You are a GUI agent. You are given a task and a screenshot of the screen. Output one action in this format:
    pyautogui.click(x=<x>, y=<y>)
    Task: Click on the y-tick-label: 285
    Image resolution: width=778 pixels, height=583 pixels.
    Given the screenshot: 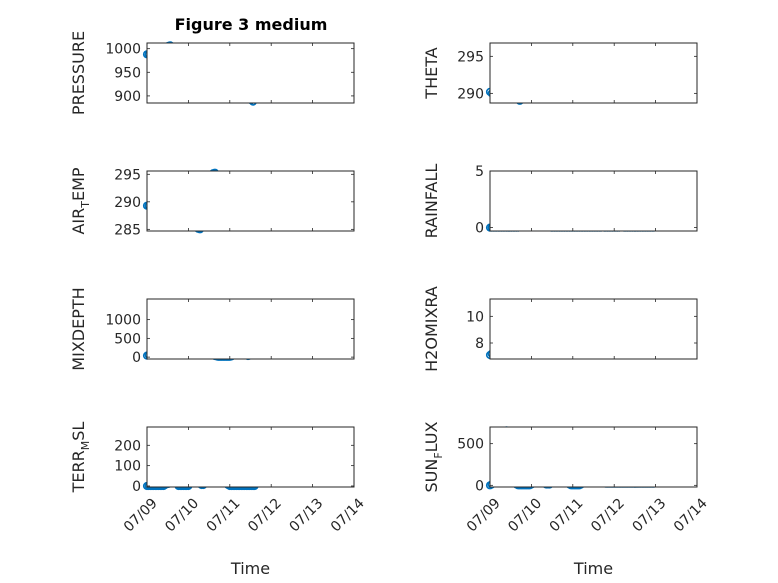 What is the action you would take?
    pyautogui.click(x=127, y=230)
    